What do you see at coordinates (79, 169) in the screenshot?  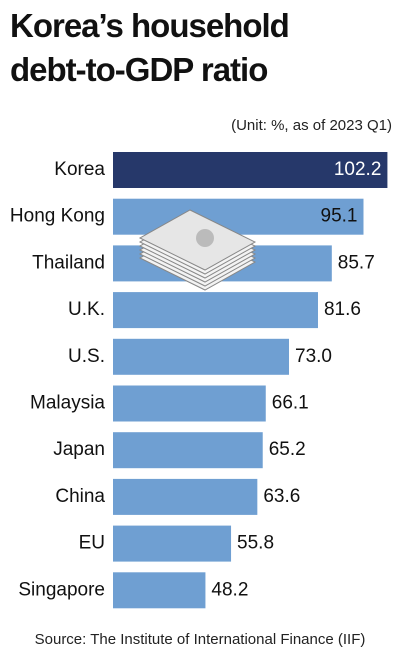 I see `category-label: Korea` at bounding box center [79, 169].